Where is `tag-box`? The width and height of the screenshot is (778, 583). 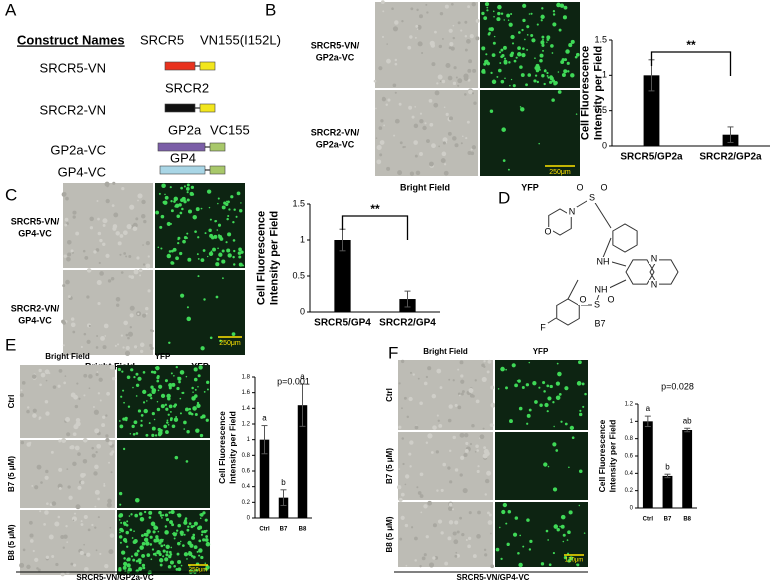
tag-box is located at coordinates (217, 147).